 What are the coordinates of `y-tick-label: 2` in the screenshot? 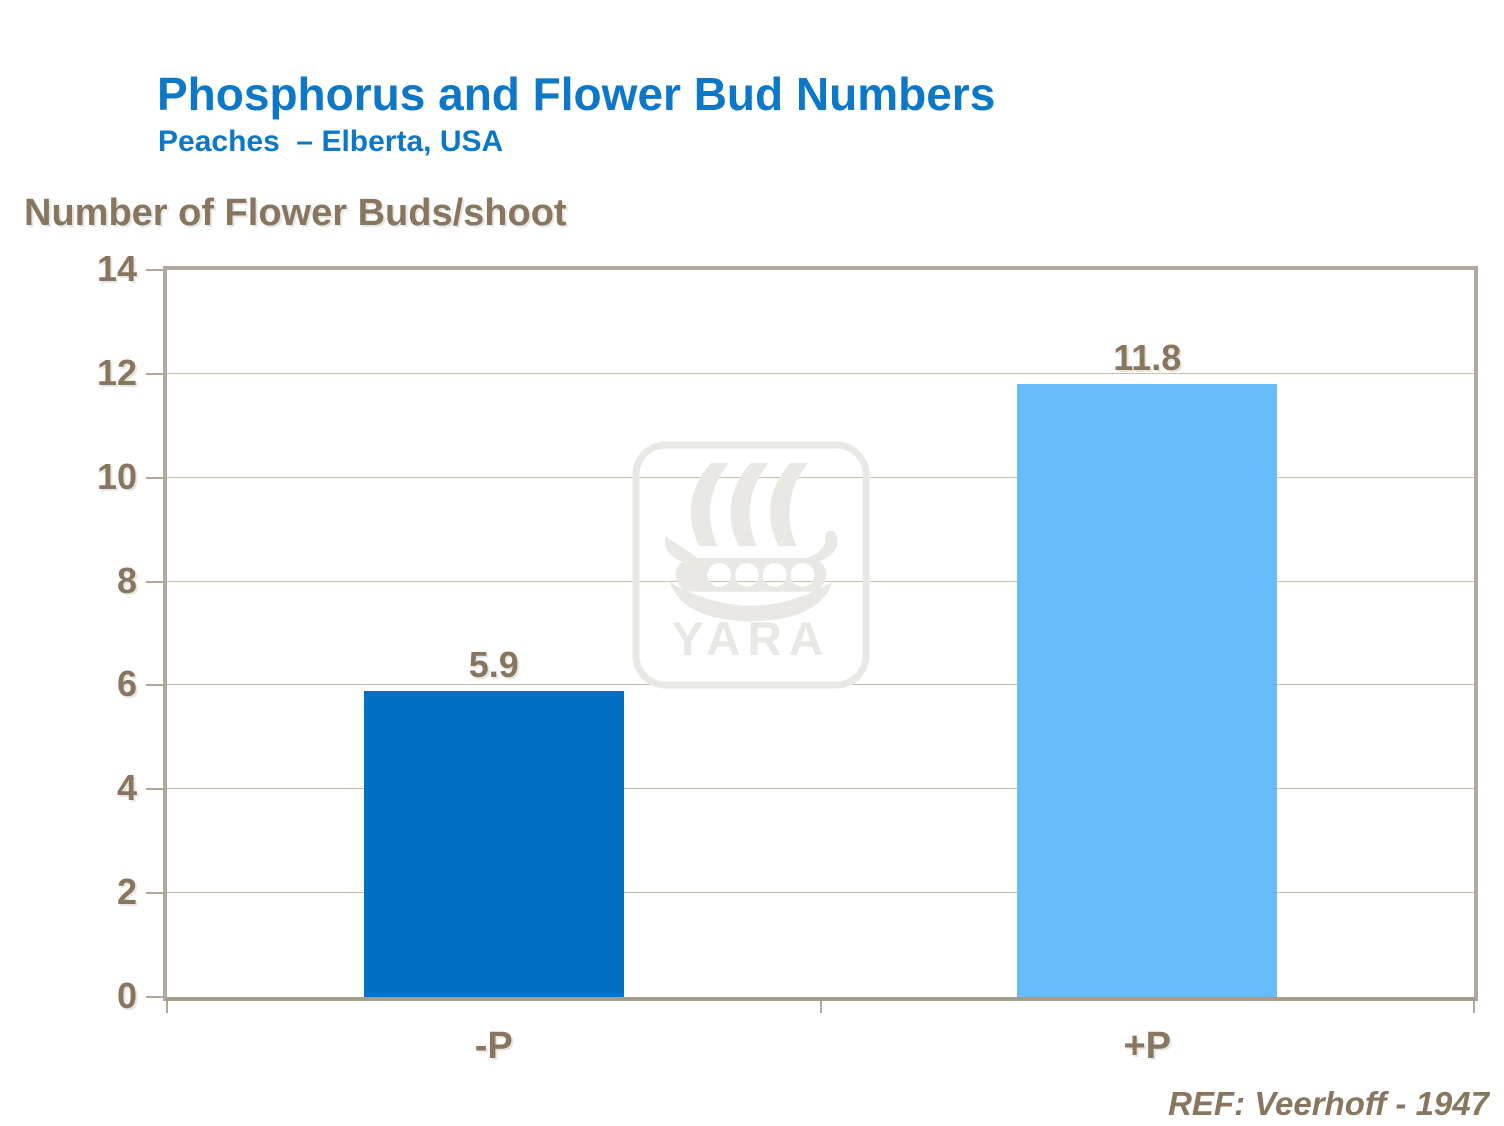 It's located at (126, 892).